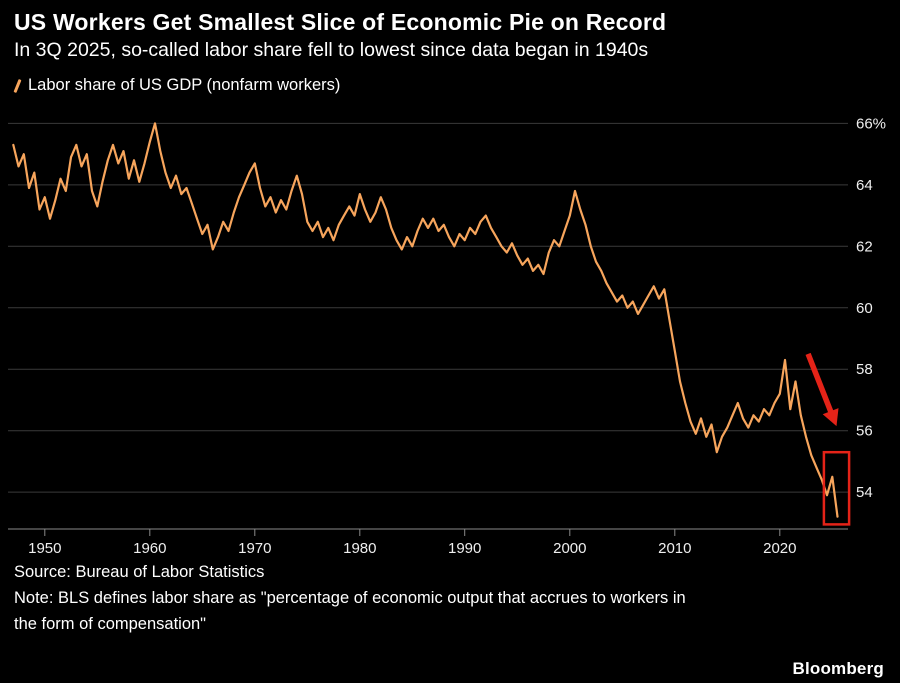 Image resolution: width=900 pixels, height=683 pixels. What do you see at coordinates (830, 417) in the screenshot?
I see `decline-arrow-head` at bounding box center [830, 417].